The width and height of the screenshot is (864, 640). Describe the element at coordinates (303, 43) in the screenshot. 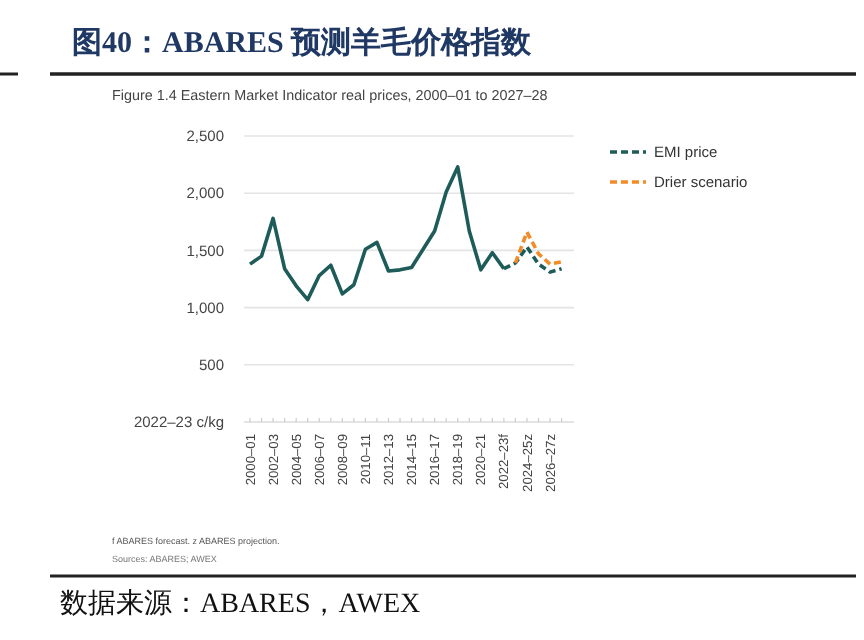

I see `chart-title: 图40：ABARES 预测羊毛价格指数` at that location.